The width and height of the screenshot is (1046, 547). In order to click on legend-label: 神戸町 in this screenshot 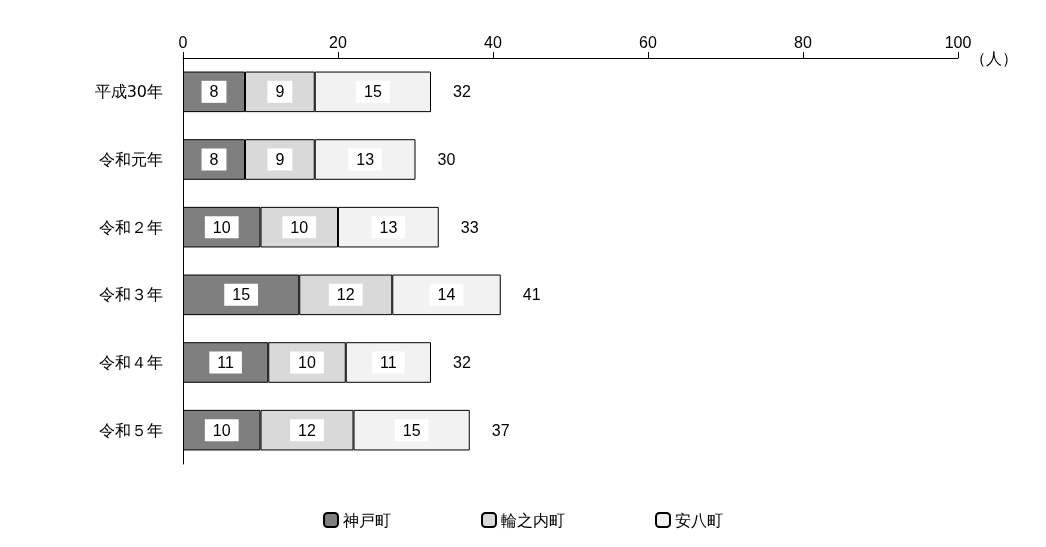, I will do `click(367, 520)`.